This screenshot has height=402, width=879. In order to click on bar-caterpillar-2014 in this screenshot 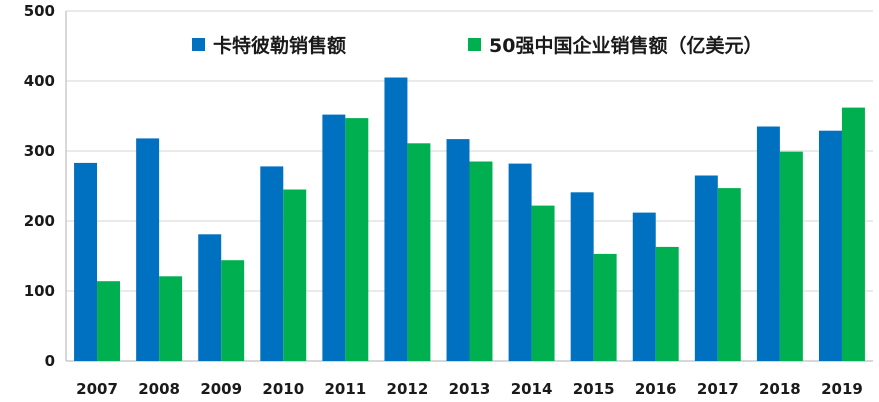, I will do `click(520, 262)`.